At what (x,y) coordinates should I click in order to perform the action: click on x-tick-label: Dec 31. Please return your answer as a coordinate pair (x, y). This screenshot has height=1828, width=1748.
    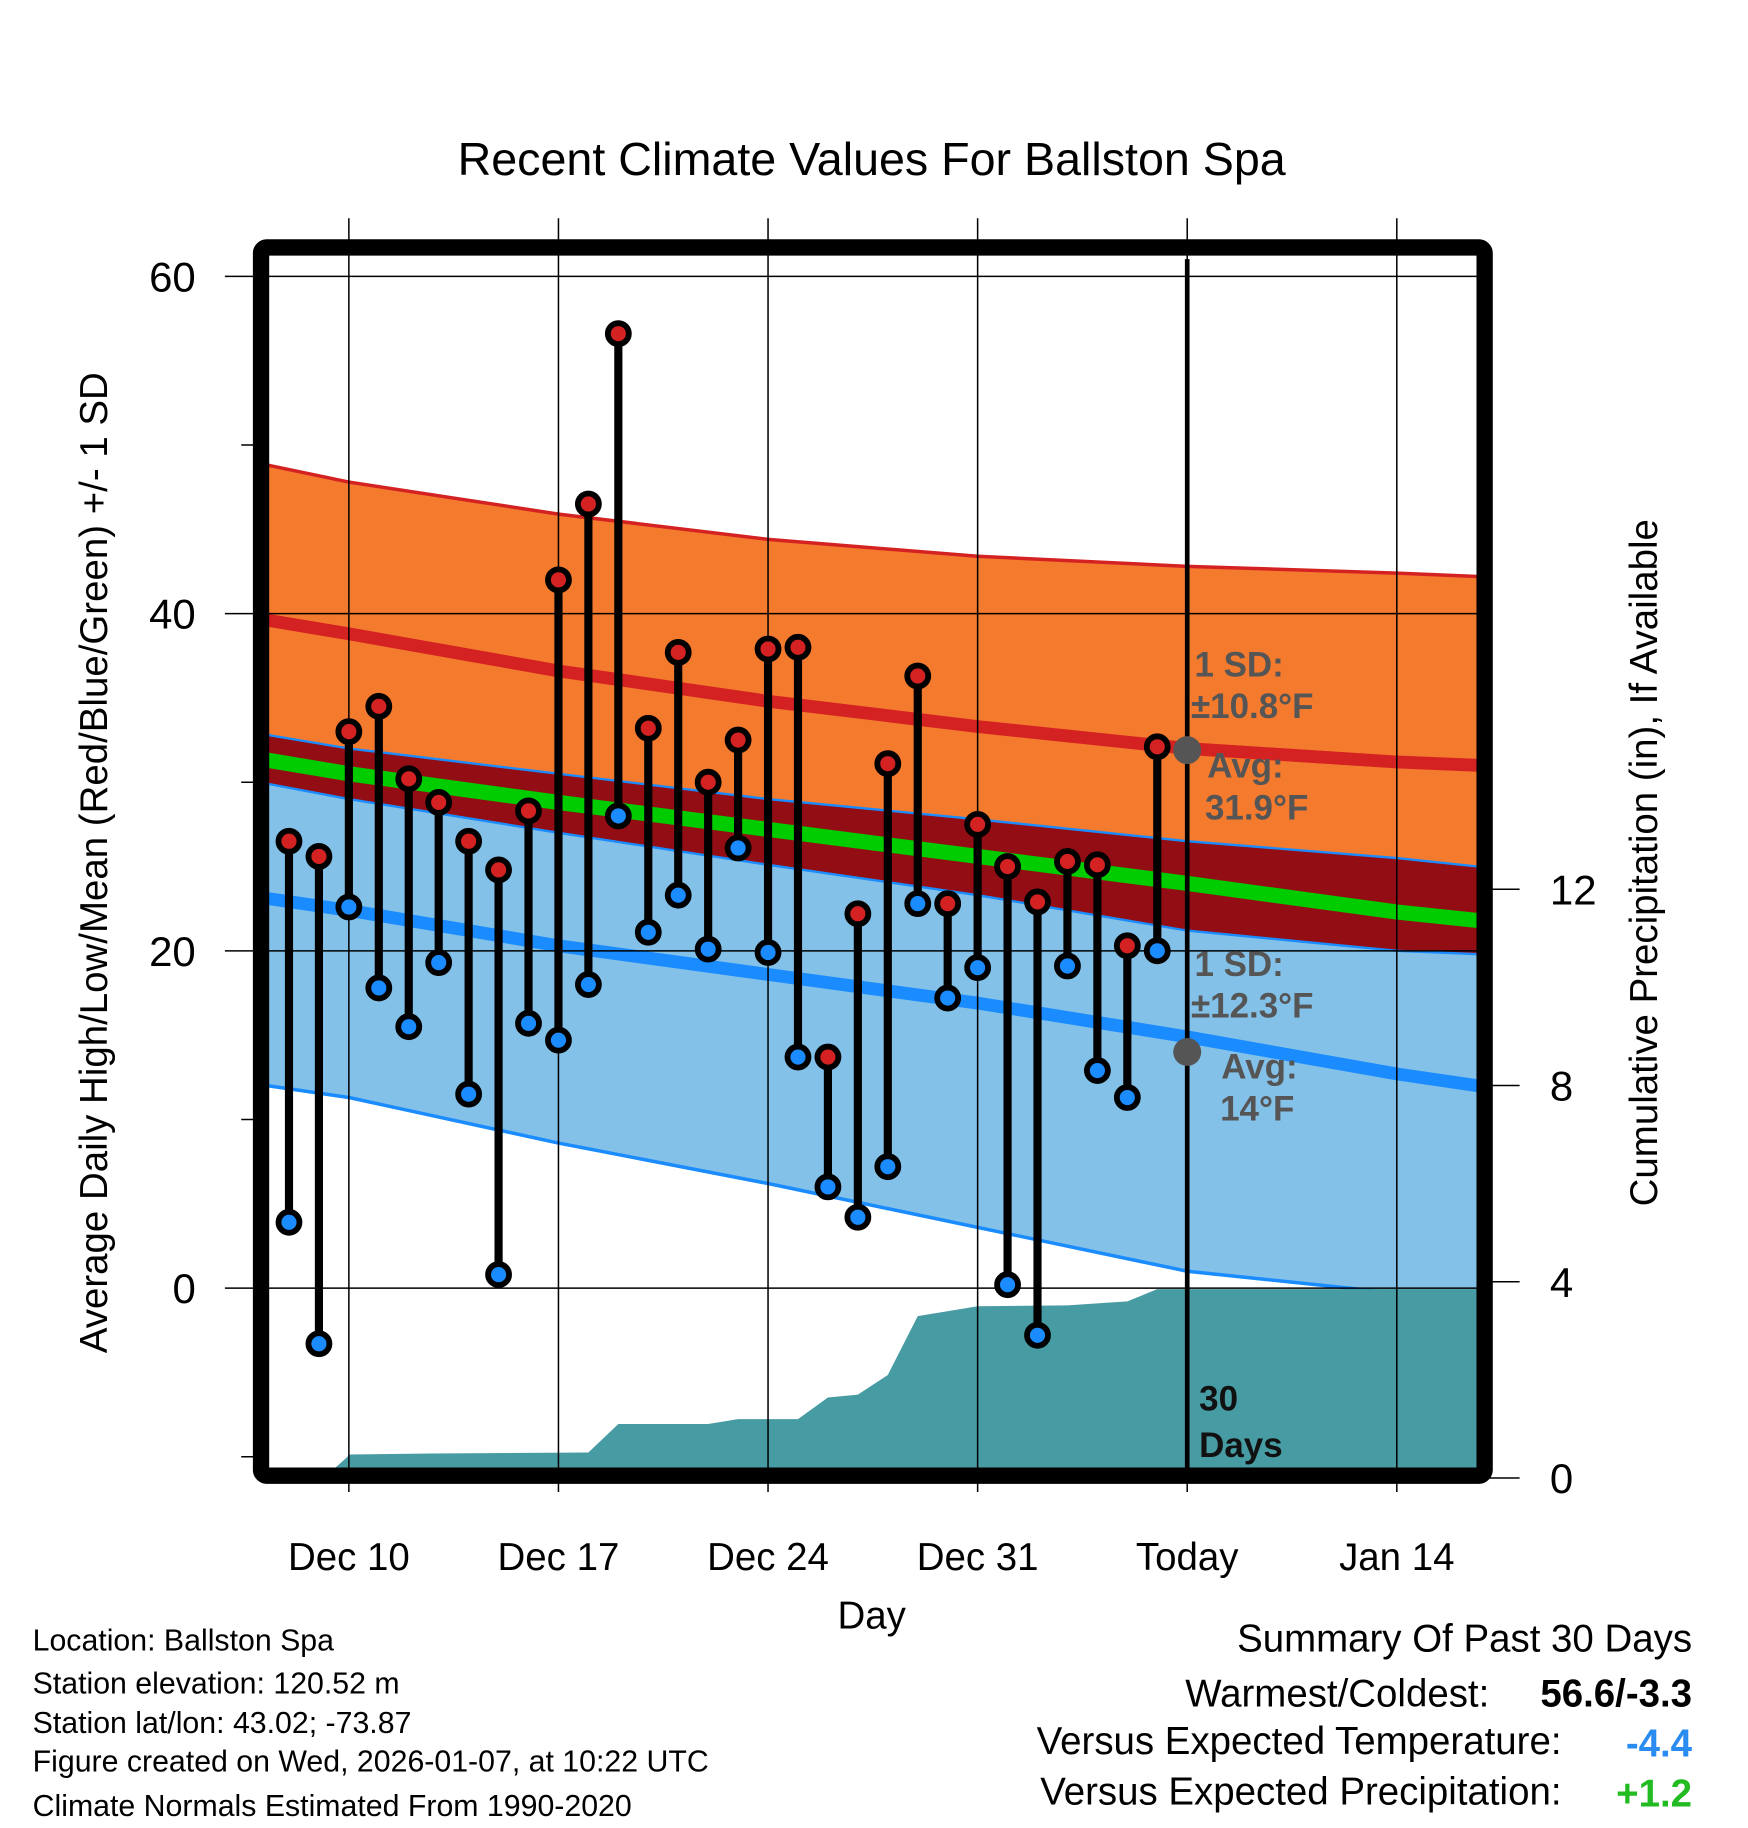
    Looking at the image, I should click on (978, 1557).